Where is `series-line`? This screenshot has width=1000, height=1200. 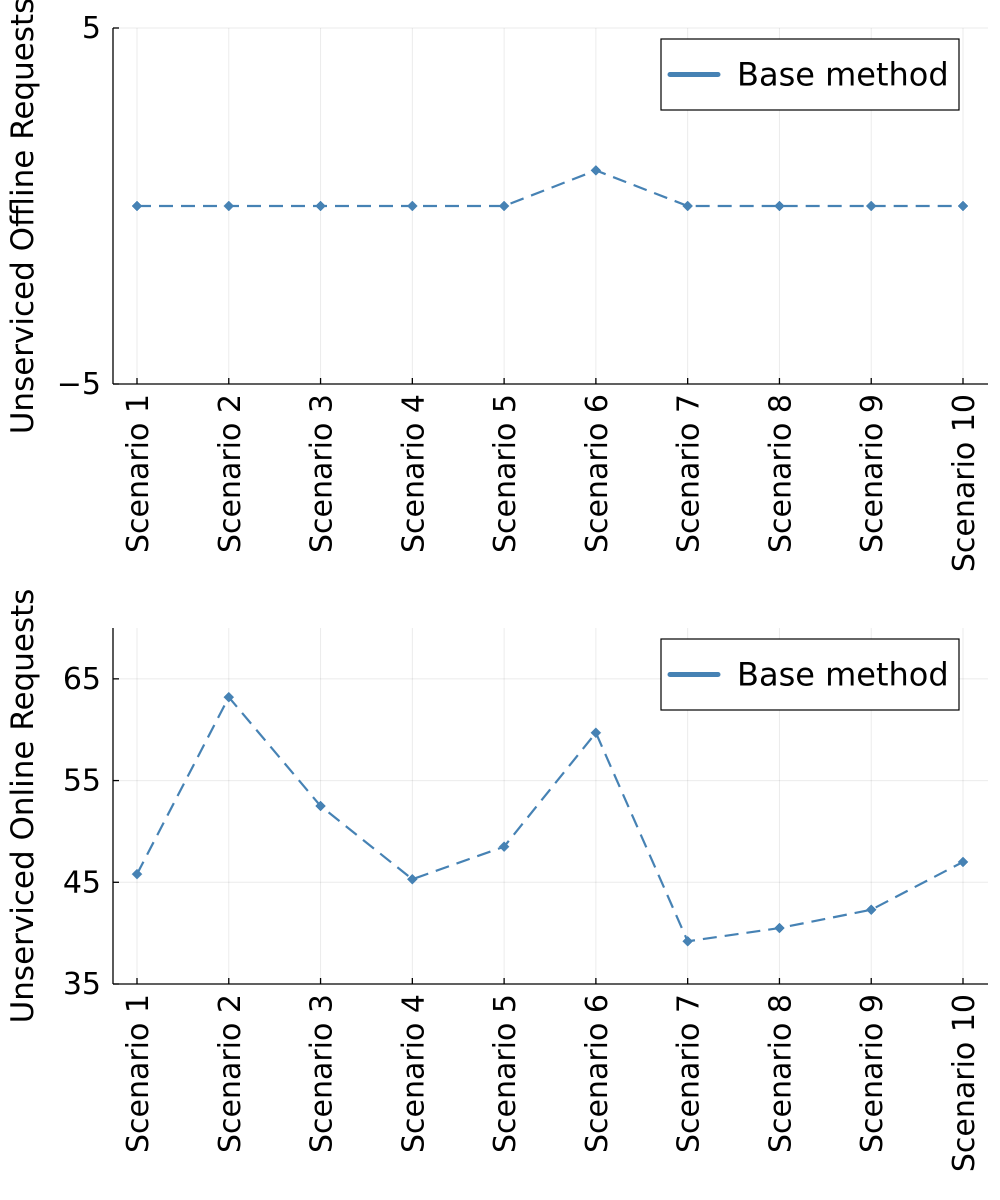 series-line is located at coordinates (550, 188).